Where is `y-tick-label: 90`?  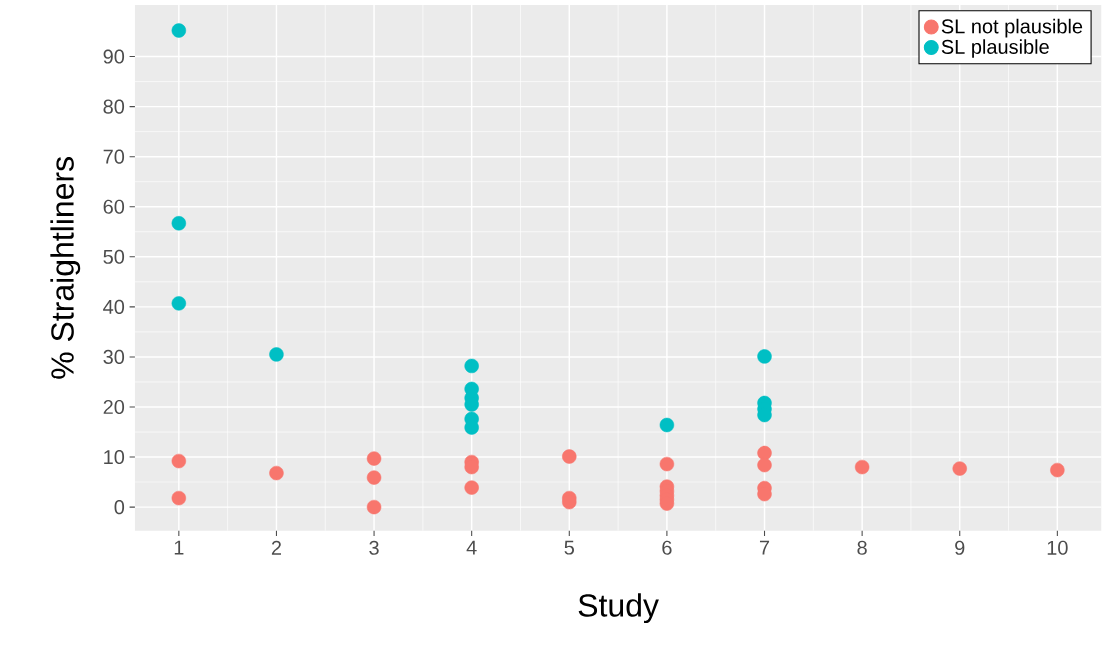 y-tick-label: 90 is located at coordinates (114, 56).